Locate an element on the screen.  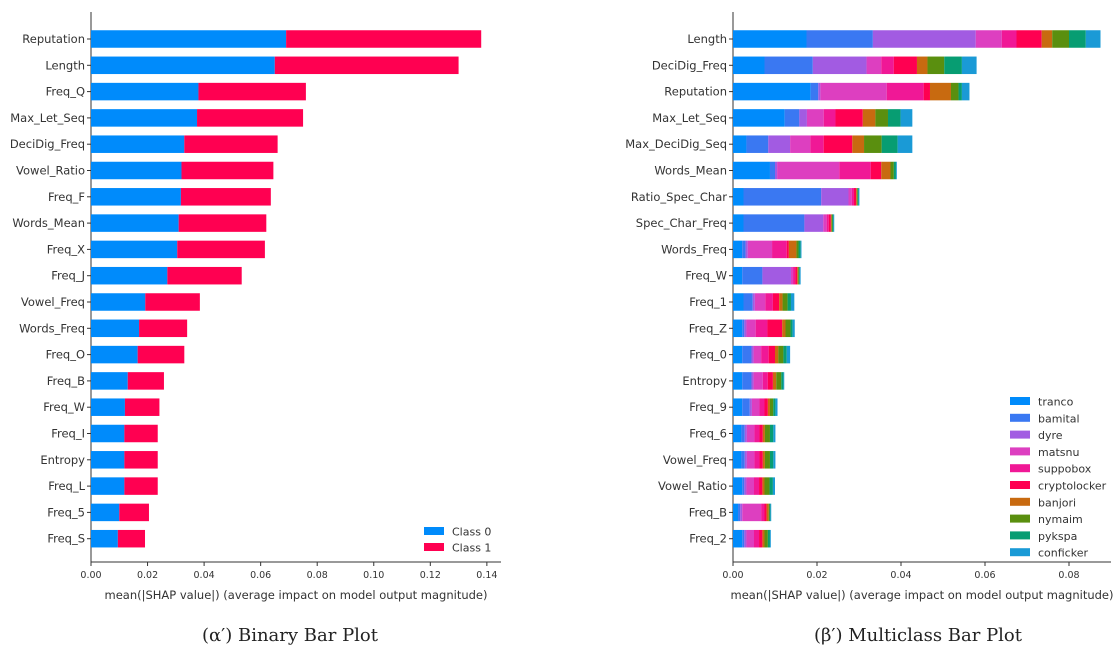
category-label: Vowel_Freq is located at coordinates (695, 460).